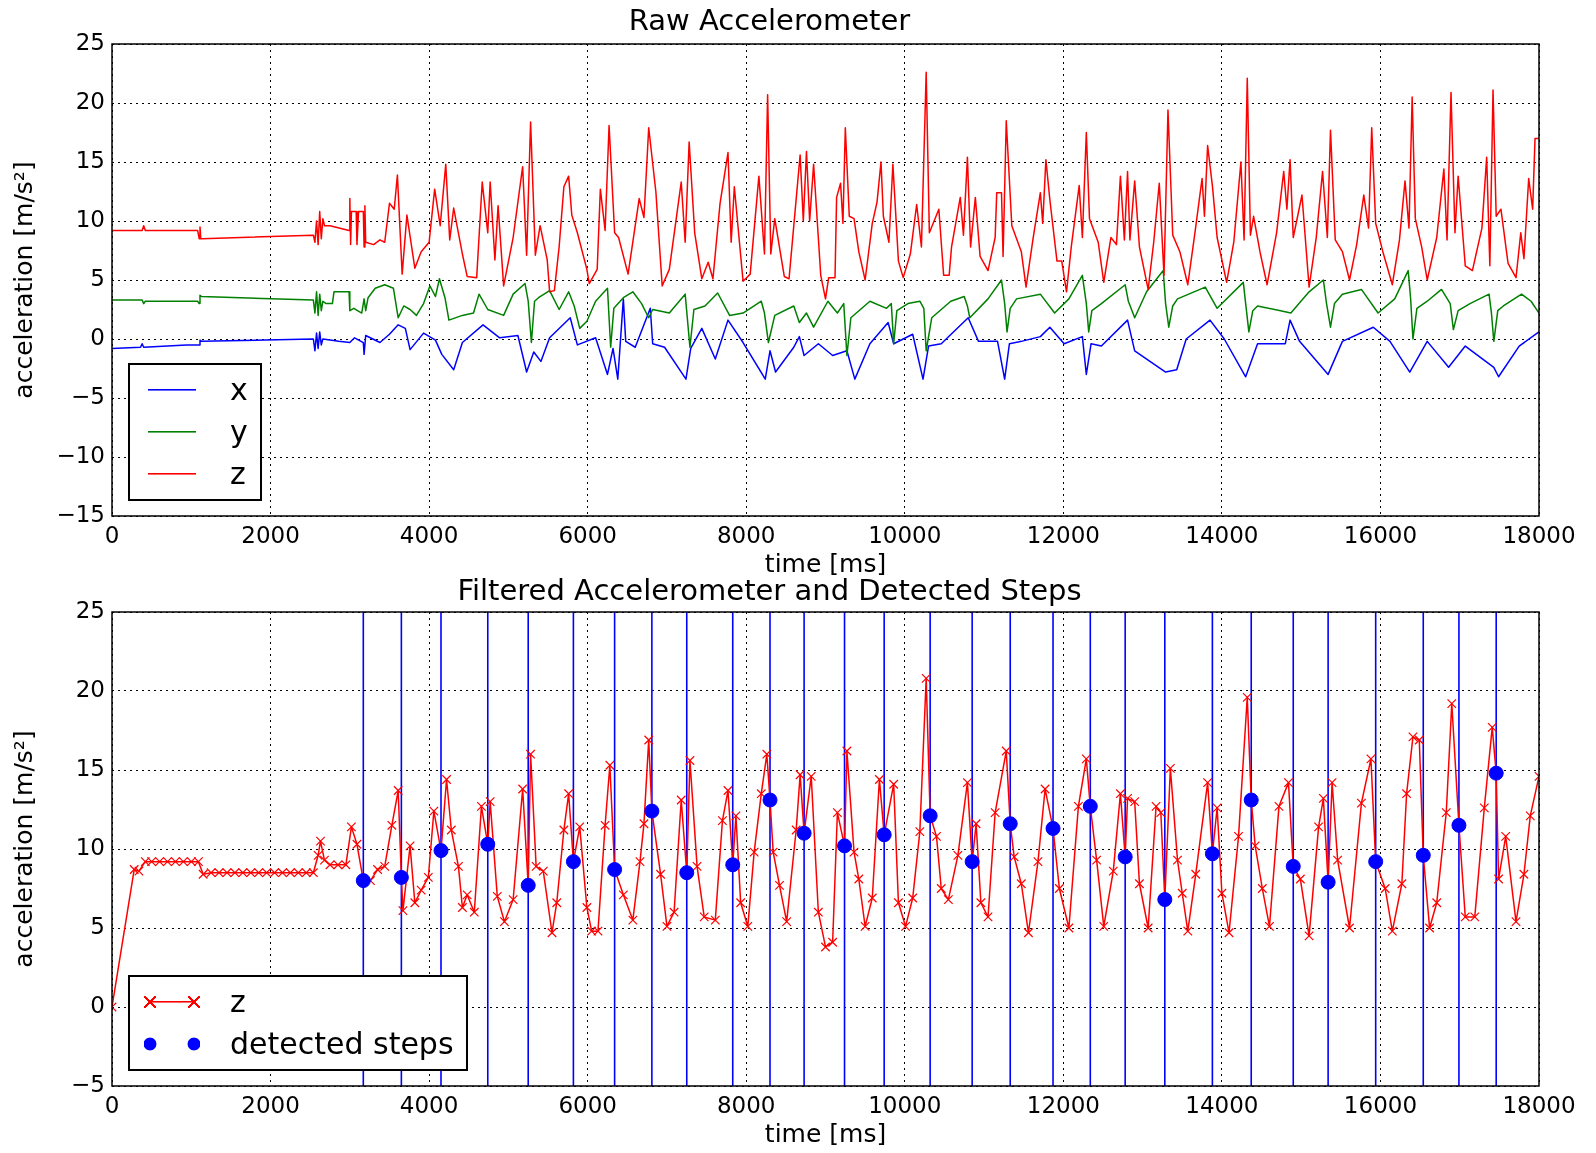 This screenshot has height=1153, width=1596. What do you see at coordinates (239, 389) in the screenshot?
I see `legend-label: x` at bounding box center [239, 389].